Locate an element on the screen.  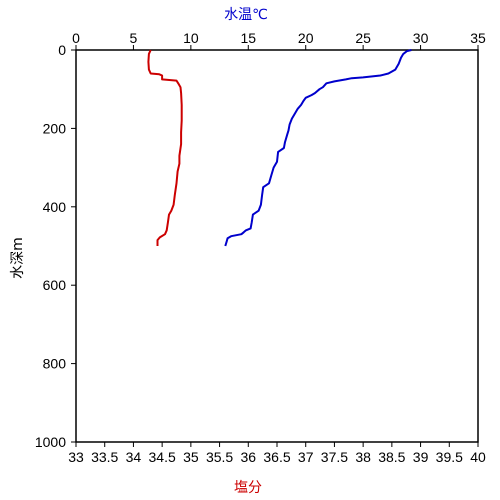
left-axis-title: 水深m is located at coordinates (18, 258).